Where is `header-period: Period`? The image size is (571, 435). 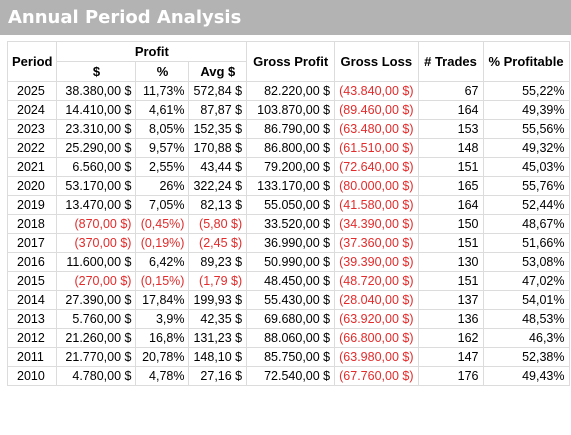 header-period: Period is located at coordinates (32, 61).